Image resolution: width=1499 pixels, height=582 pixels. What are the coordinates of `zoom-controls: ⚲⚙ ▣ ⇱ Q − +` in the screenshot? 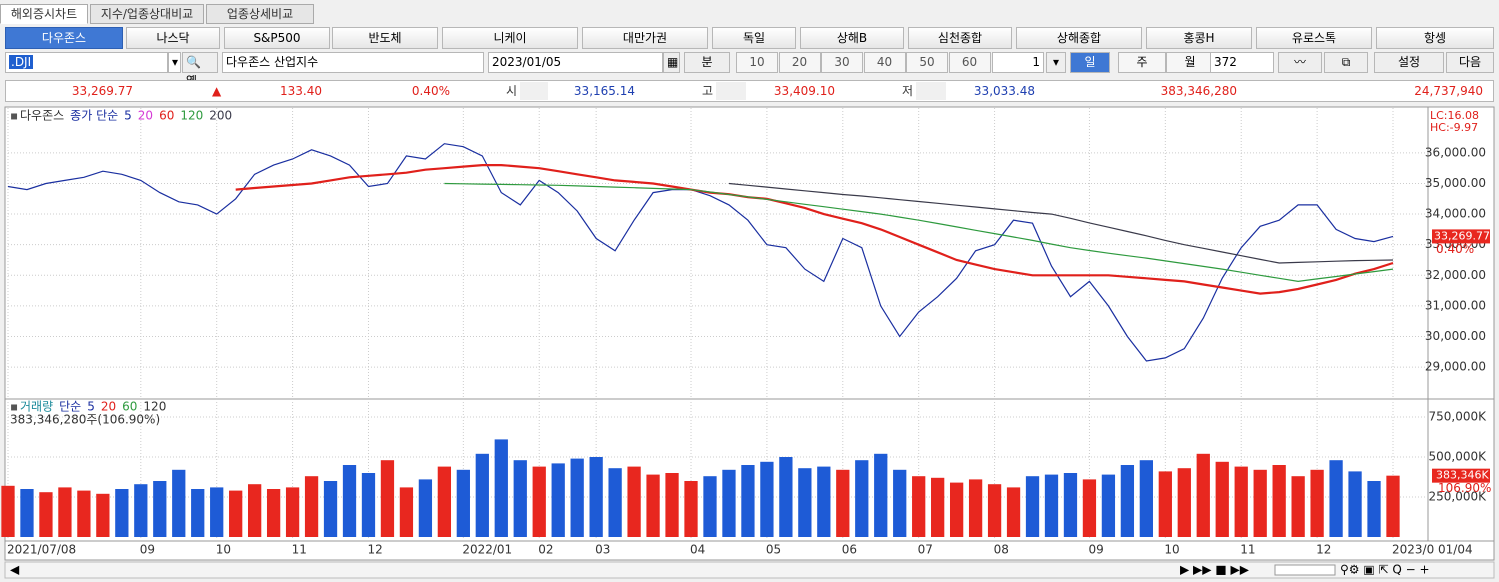 It's located at (1385, 570).